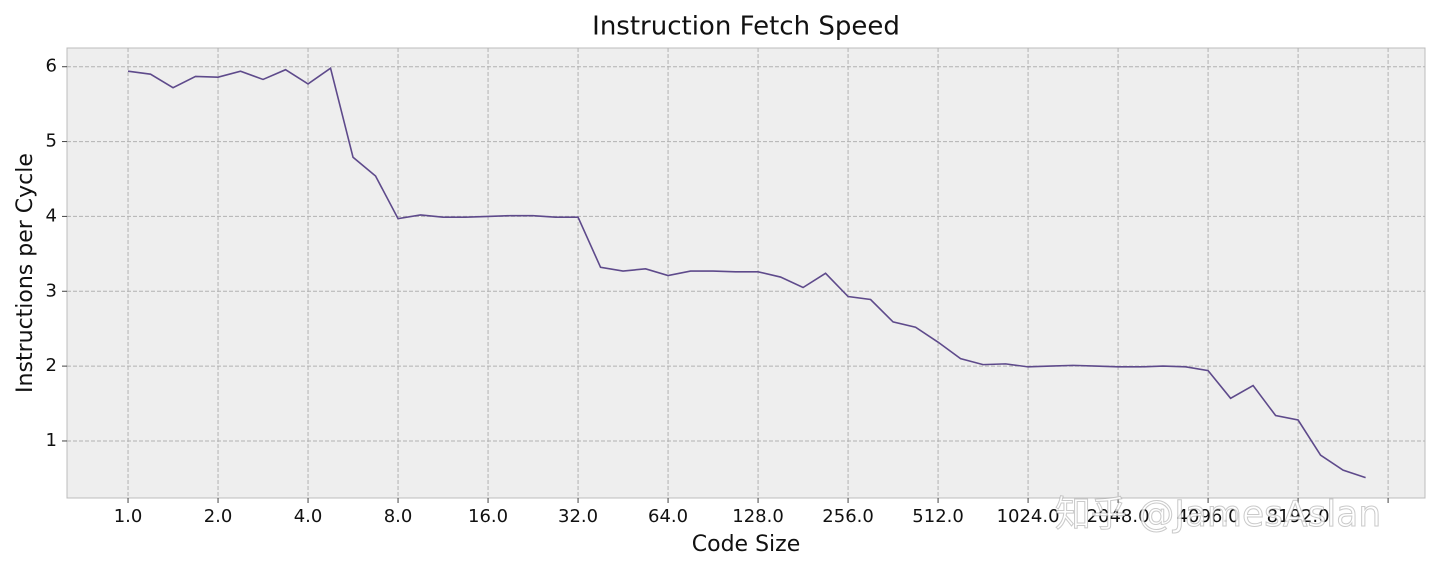 This screenshot has width=1440, height=573. What do you see at coordinates (1028, 516) in the screenshot?
I see `x-tick-label: 1024.0` at bounding box center [1028, 516].